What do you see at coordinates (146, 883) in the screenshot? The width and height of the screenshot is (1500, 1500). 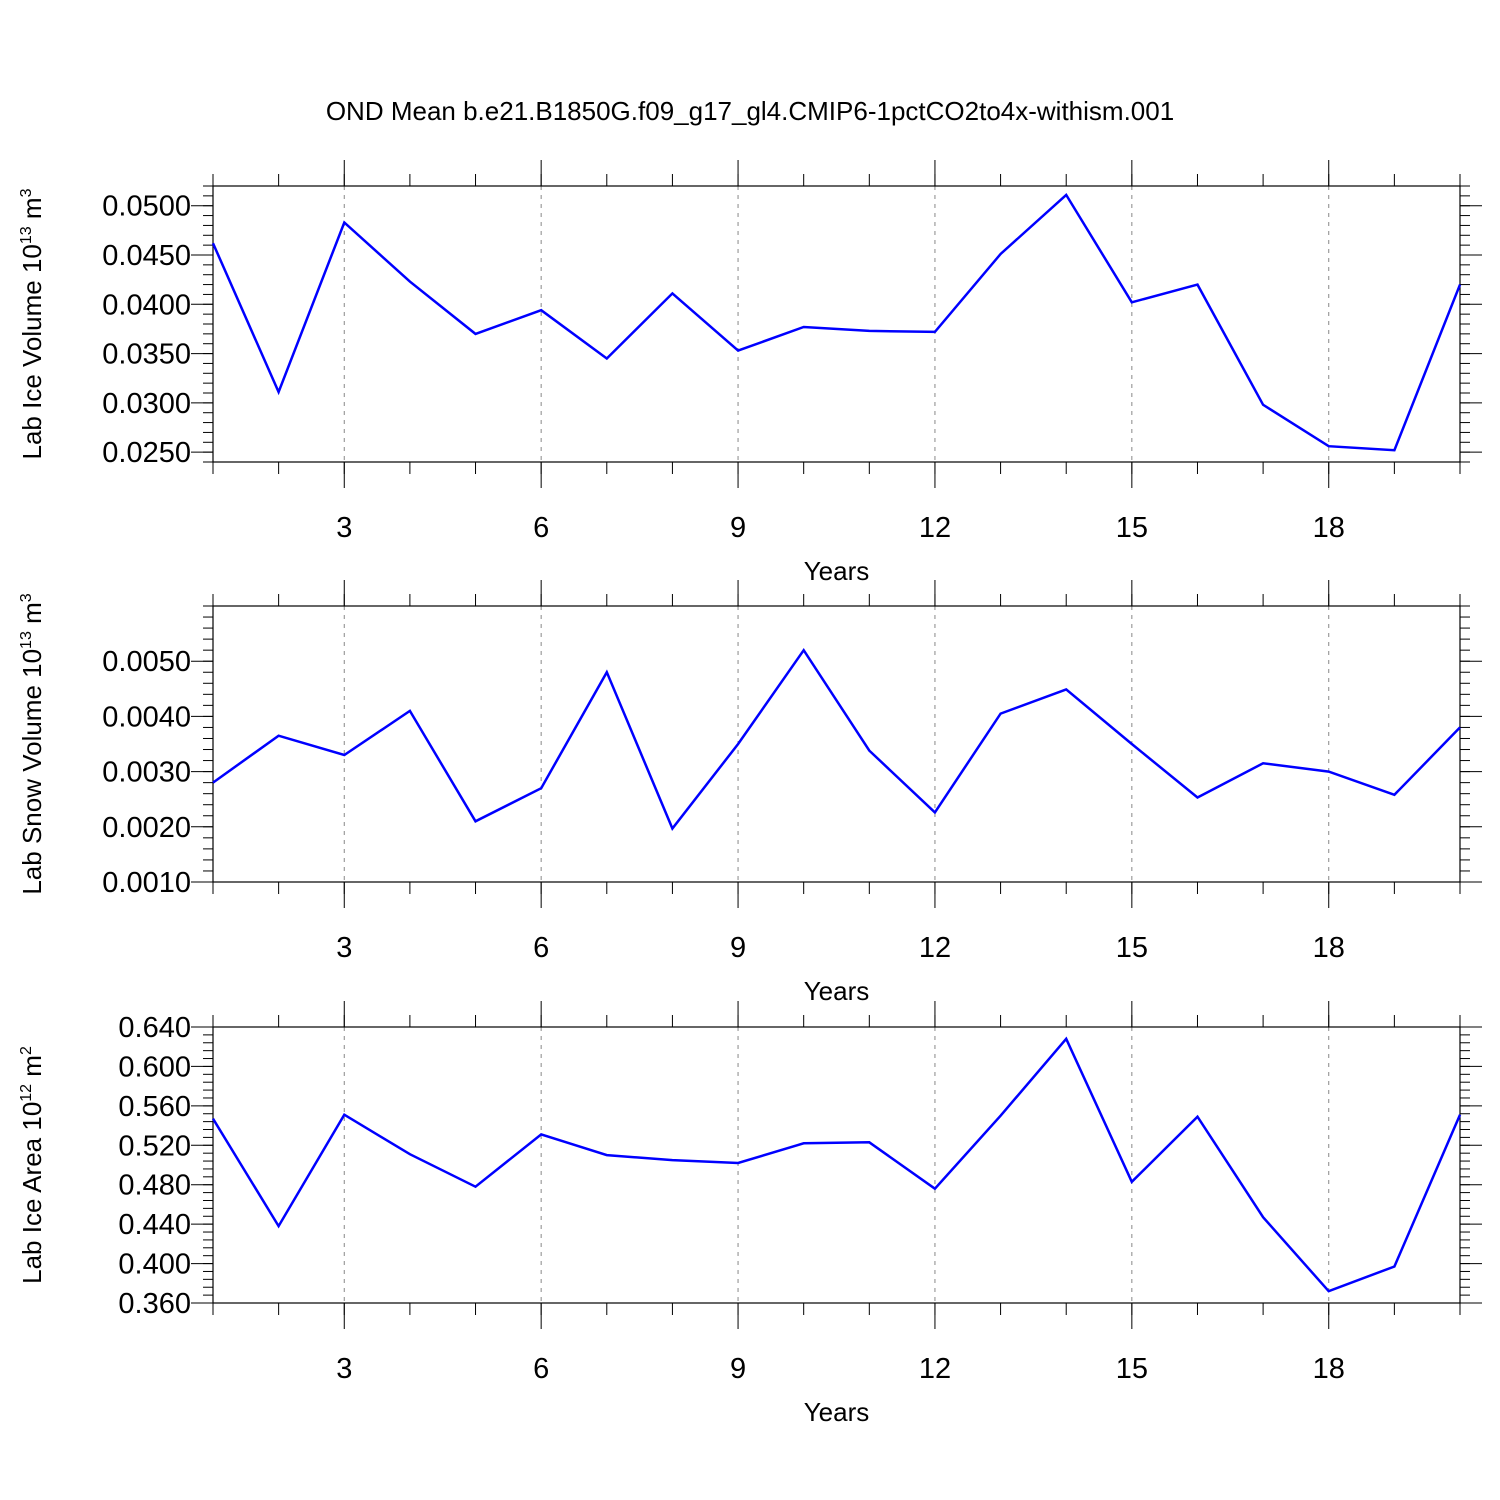 I see `y-tick-label: 0.0010` at bounding box center [146, 883].